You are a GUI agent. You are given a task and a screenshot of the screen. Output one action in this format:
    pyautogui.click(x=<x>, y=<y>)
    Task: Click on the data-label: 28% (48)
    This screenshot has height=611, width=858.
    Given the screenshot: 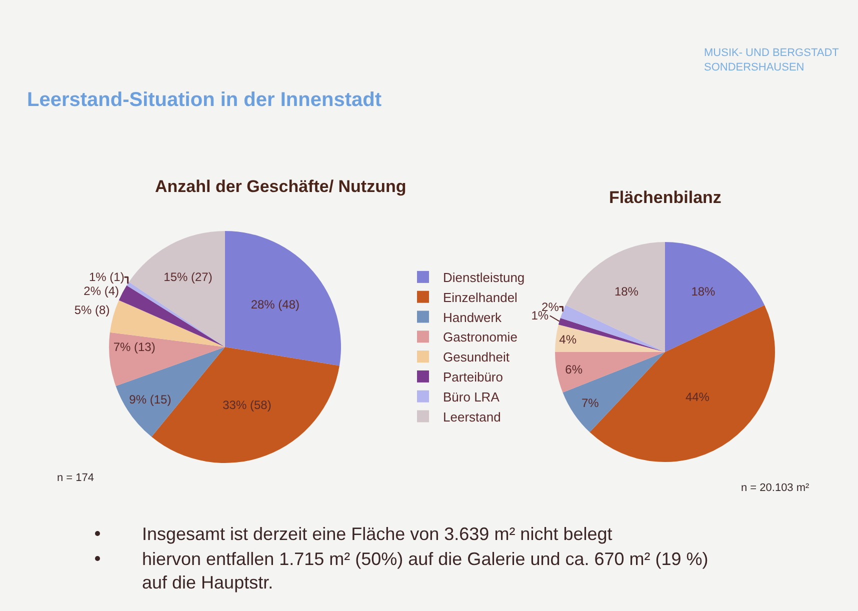 What is the action you would take?
    pyautogui.click(x=275, y=304)
    